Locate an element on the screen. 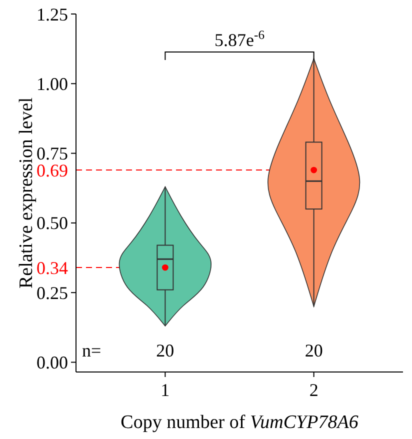 This screenshot has height=439, width=412. annotation: n= is located at coordinates (92, 350).